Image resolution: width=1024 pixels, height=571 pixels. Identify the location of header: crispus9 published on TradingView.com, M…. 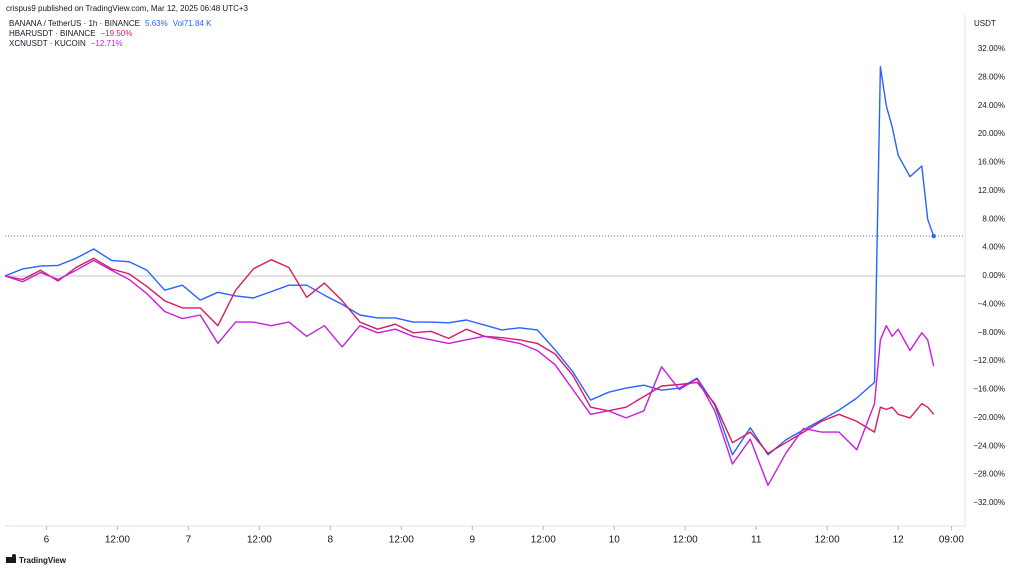
(127, 8).